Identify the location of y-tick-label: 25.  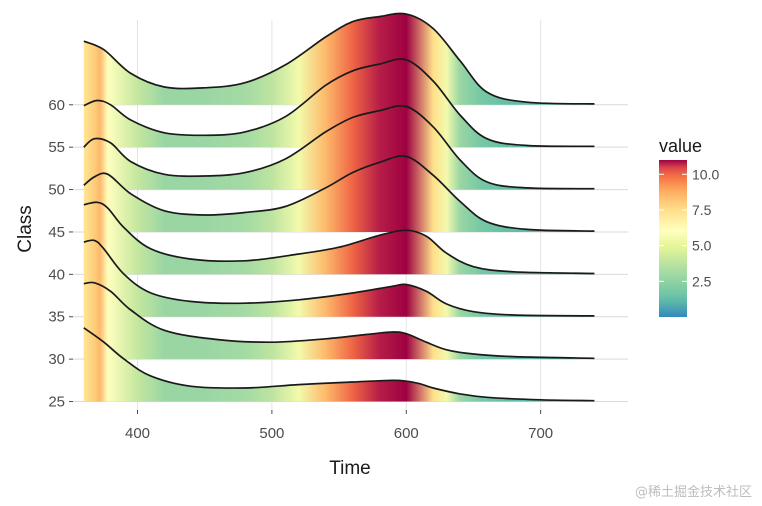
(56, 402).